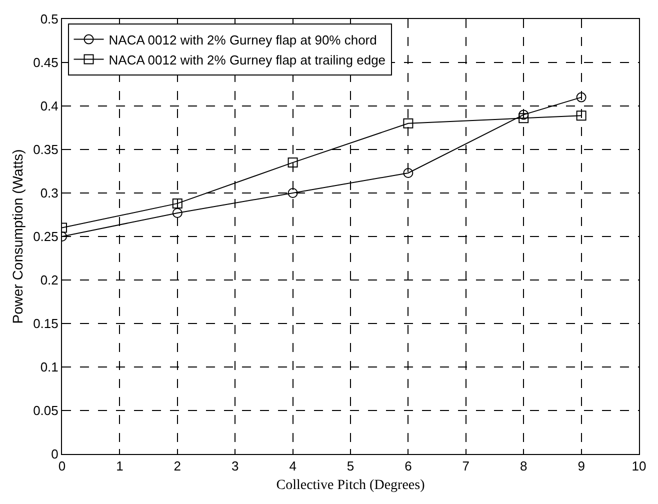 This screenshot has width=658, height=504. I want to click on x-tick-label: 5, so click(350, 466).